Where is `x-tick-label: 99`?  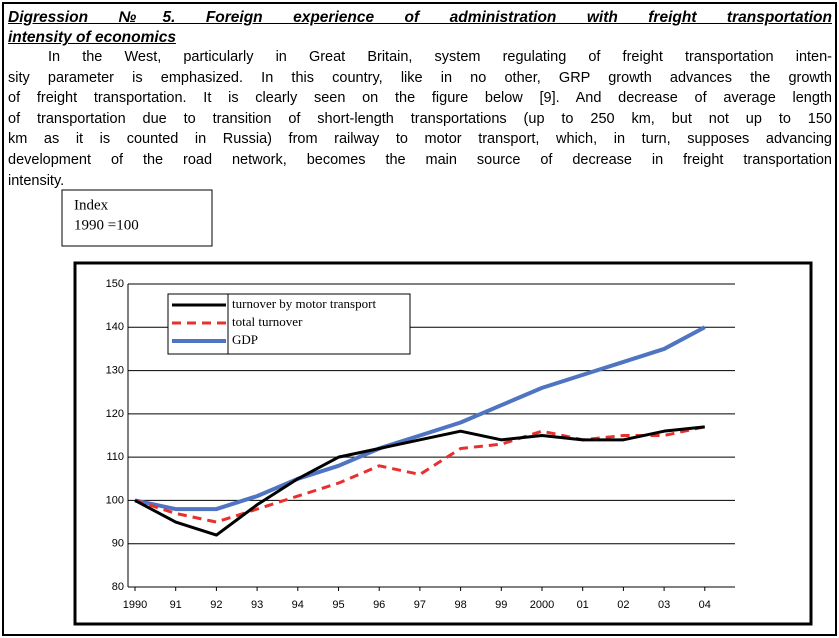
x-tick-label: 99 is located at coordinates (501, 605).